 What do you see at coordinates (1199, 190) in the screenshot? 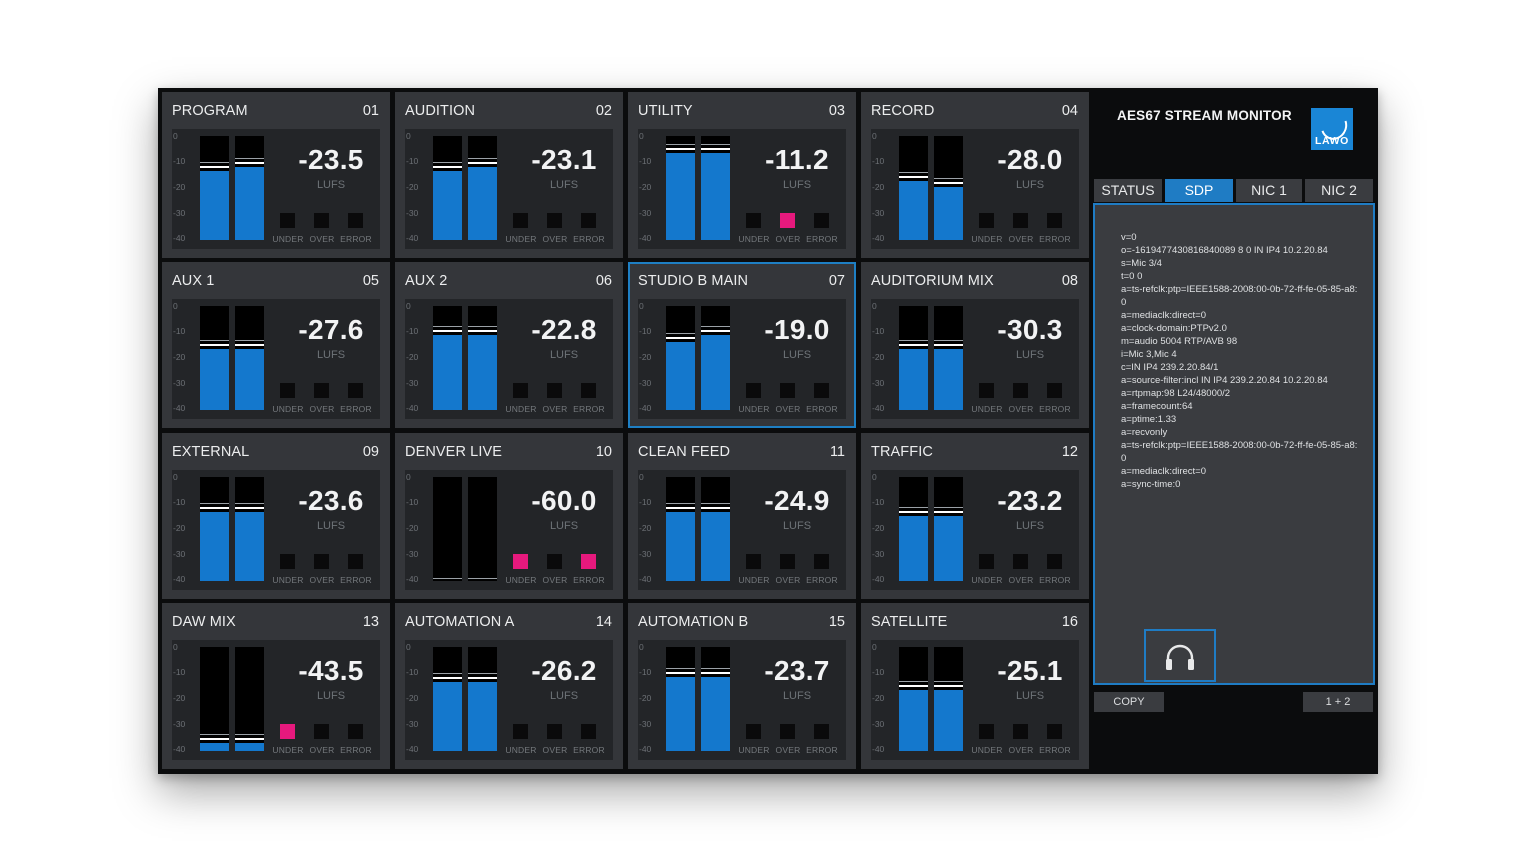
I see `tab-sdp: SDP` at bounding box center [1199, 190].